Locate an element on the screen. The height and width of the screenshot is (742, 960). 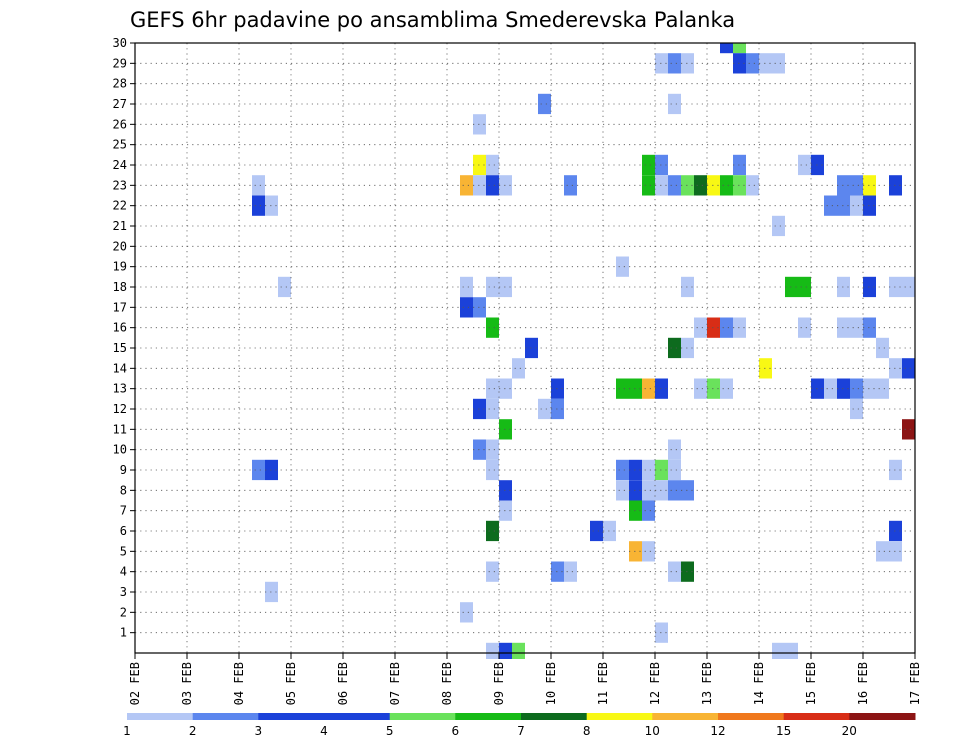
y-tick-label: 11 is located at coordinates (120, 429).